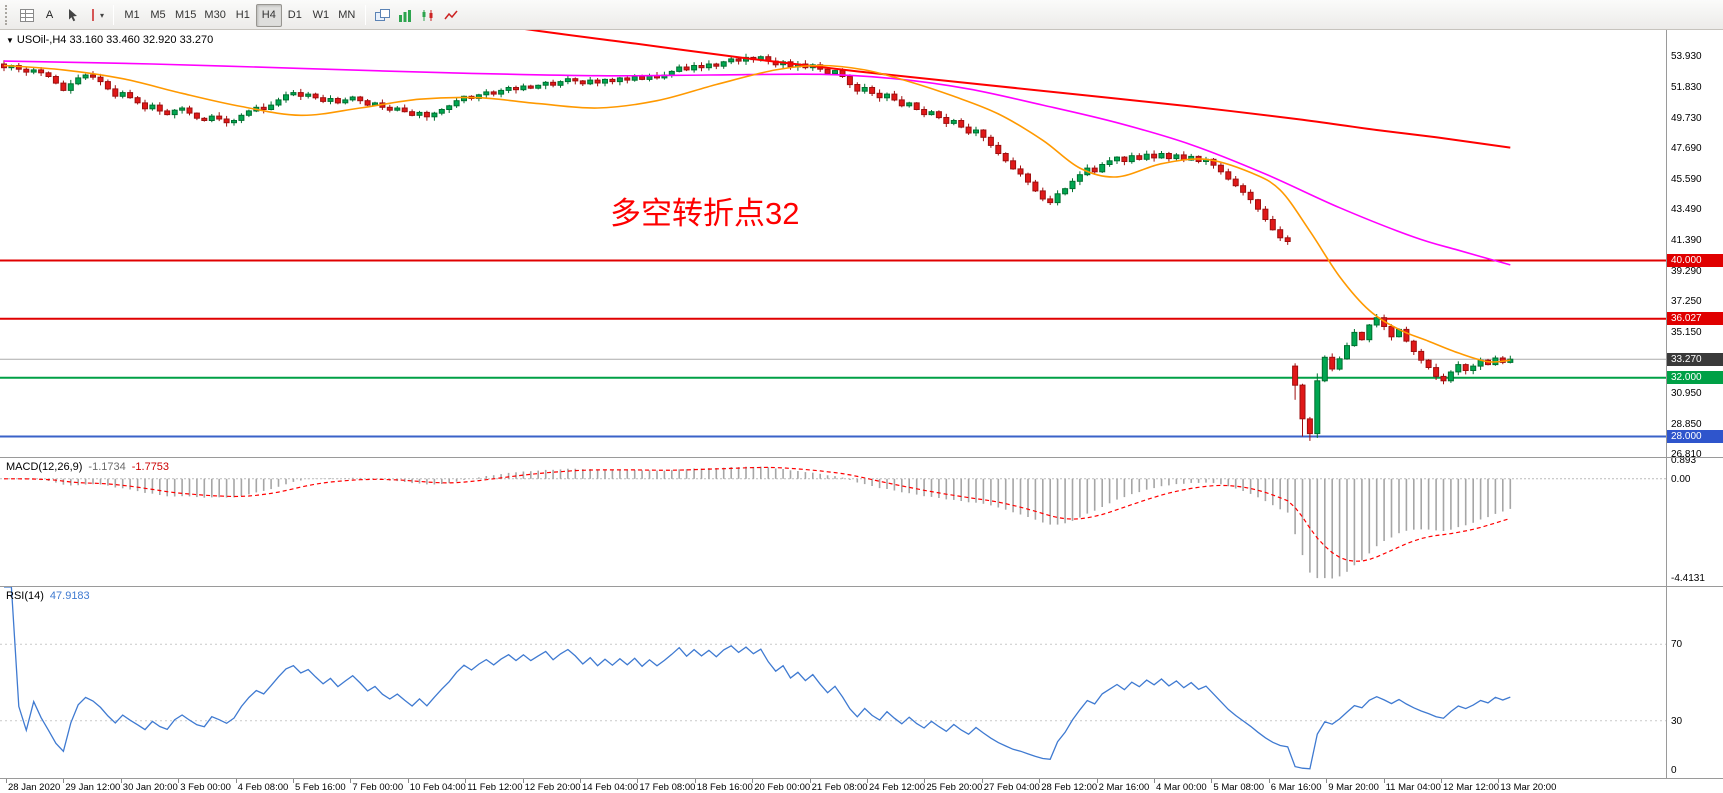 This screenshot has width=1723, height=793. I want to click on collapse-triangle-icon: ▼, so click(10, 40).